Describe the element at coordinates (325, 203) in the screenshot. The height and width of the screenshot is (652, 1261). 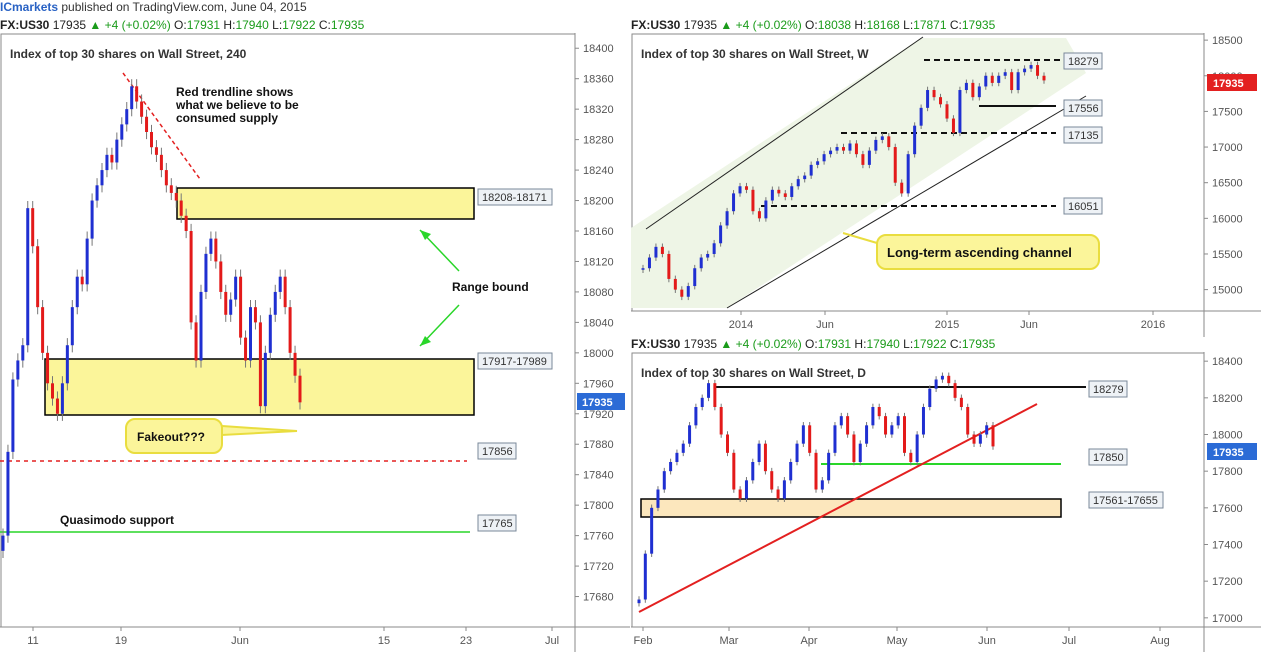
I see `supply-zone` at that location.